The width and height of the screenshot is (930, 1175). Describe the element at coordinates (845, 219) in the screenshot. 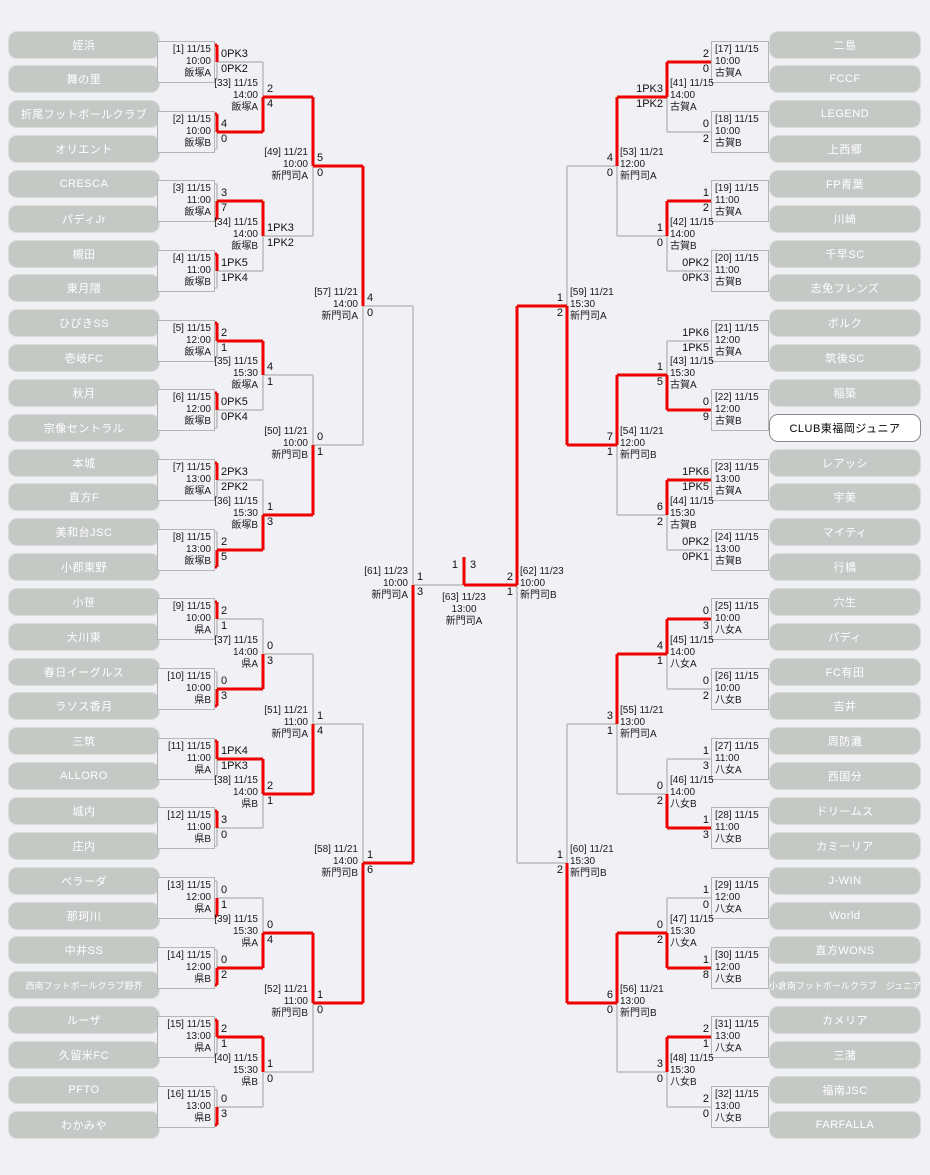

I see `team-box: 川崎` at that location.